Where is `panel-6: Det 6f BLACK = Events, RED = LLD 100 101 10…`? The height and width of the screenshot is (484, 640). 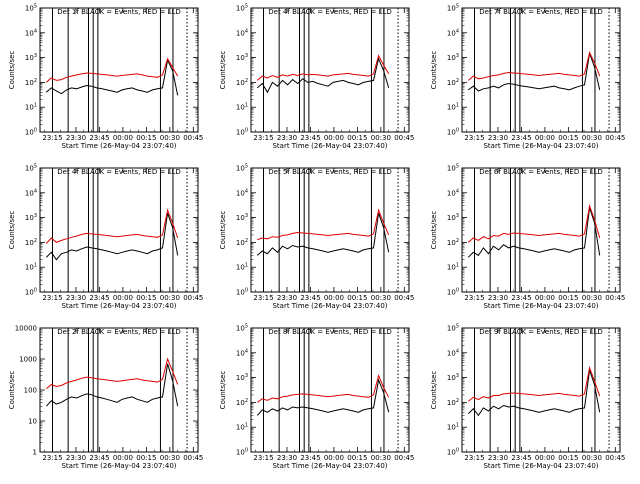 panel-6: Det 6f BLACK = Events, RED = LLD 100 101 10… is located at coordinates (527, 237).